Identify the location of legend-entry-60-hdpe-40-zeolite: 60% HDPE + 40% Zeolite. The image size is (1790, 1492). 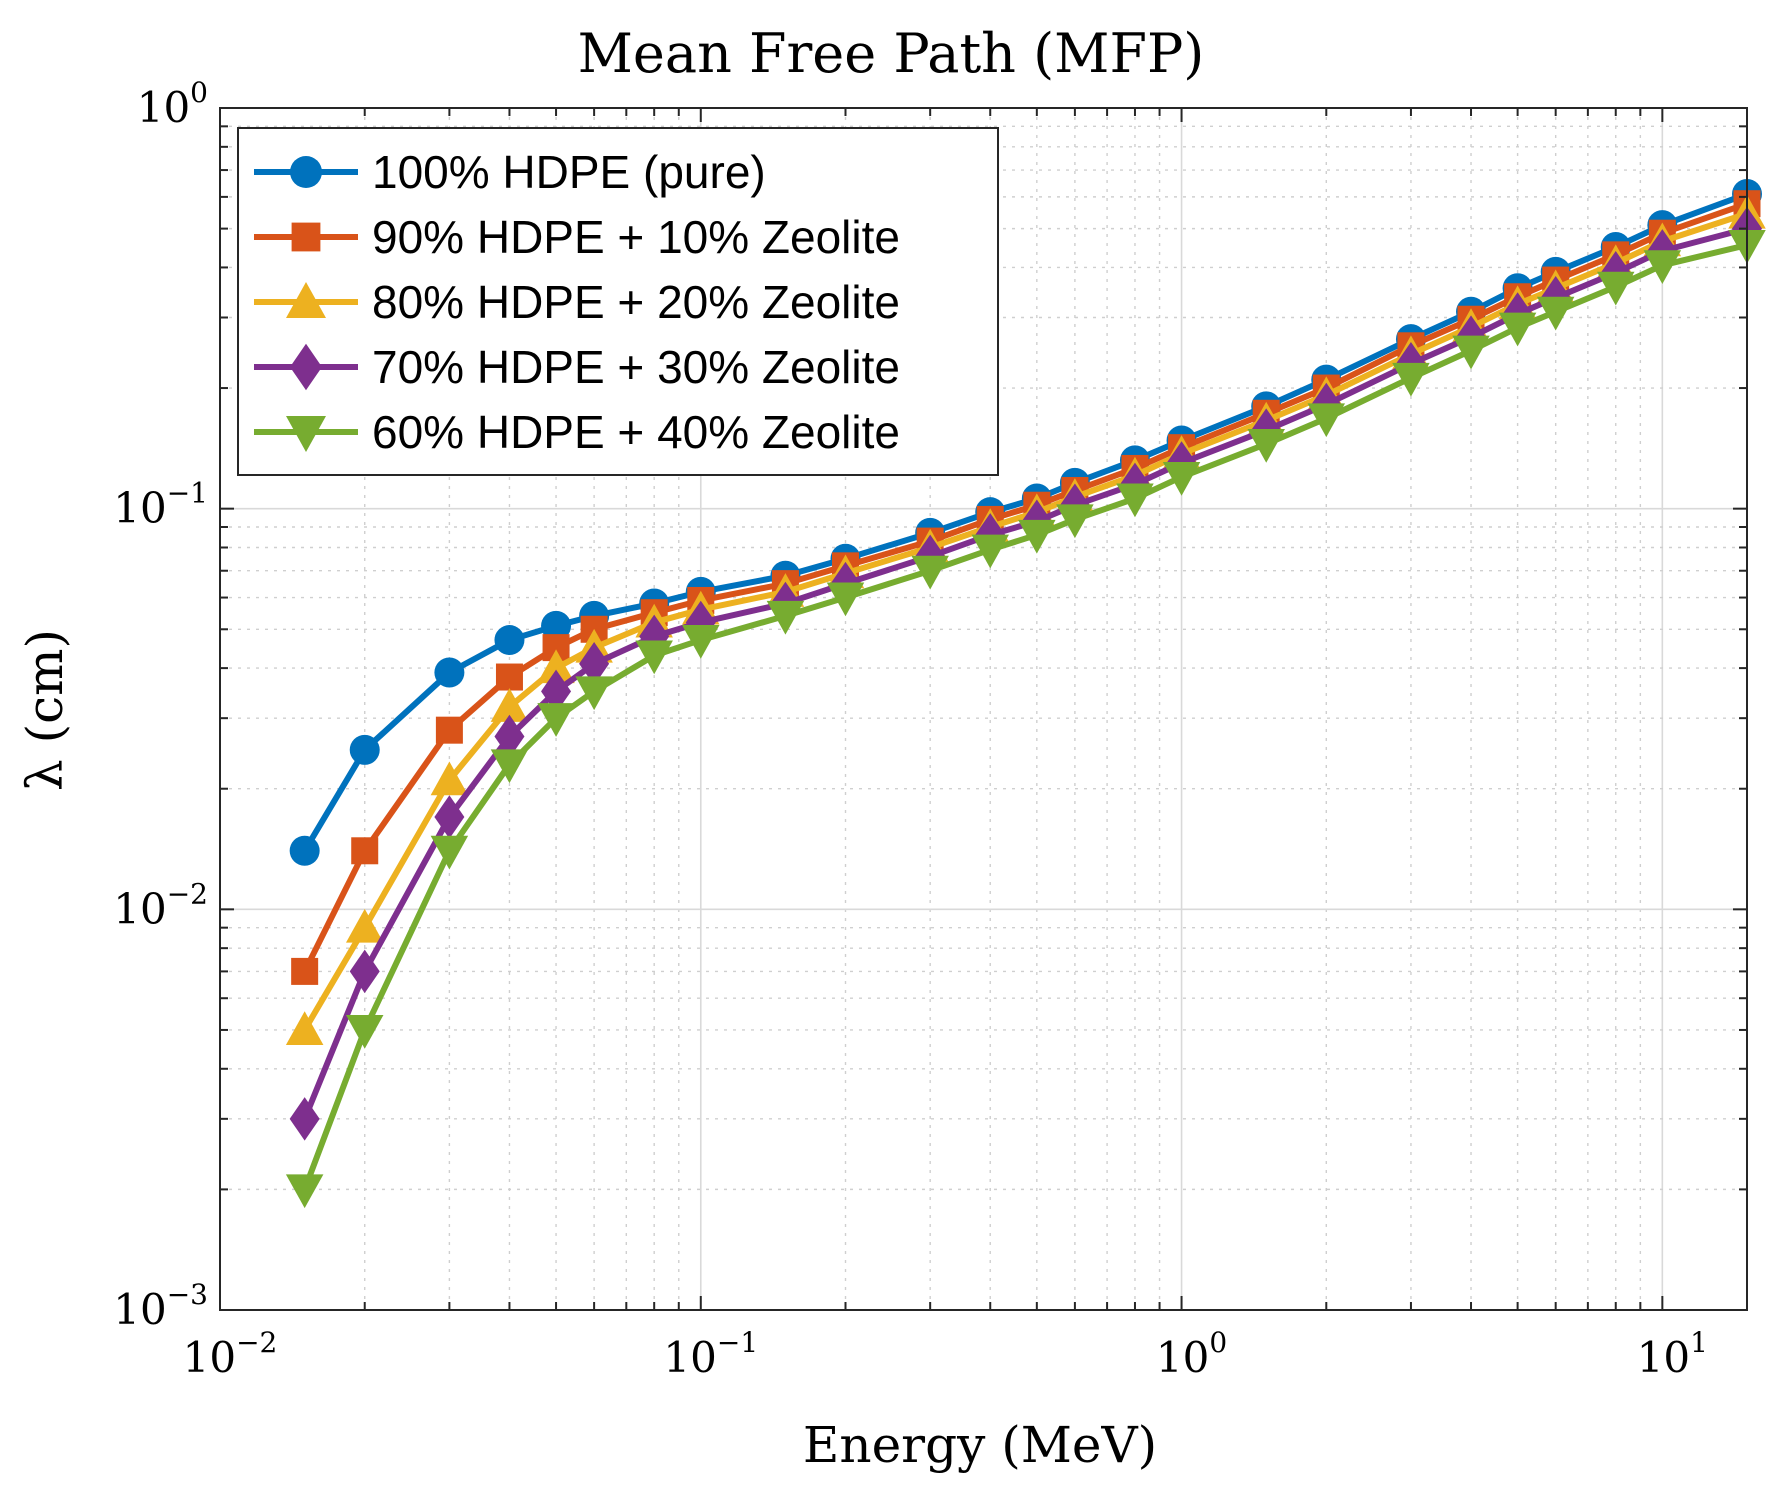
(577, 432).